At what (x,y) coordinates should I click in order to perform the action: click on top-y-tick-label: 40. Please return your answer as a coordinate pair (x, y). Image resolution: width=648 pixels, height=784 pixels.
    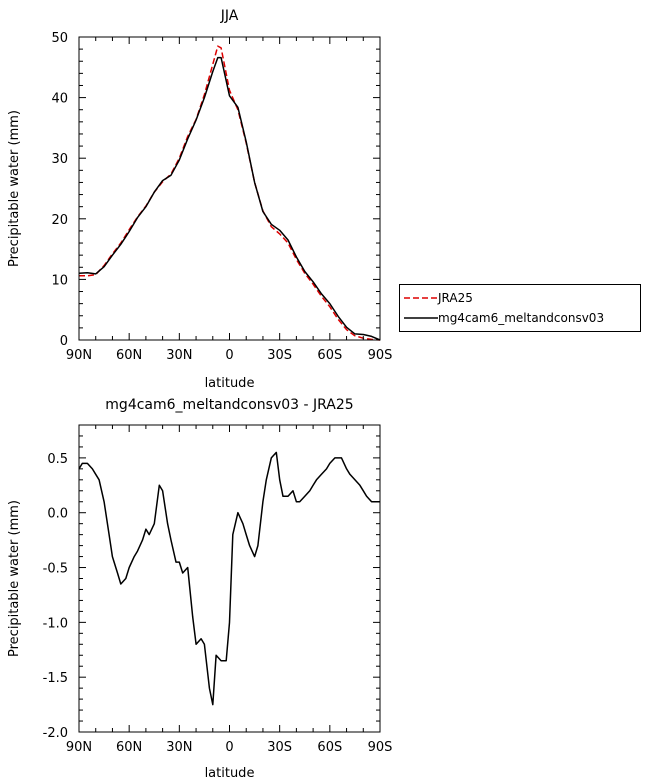
    Looking at the image, I should click on (59, 99).